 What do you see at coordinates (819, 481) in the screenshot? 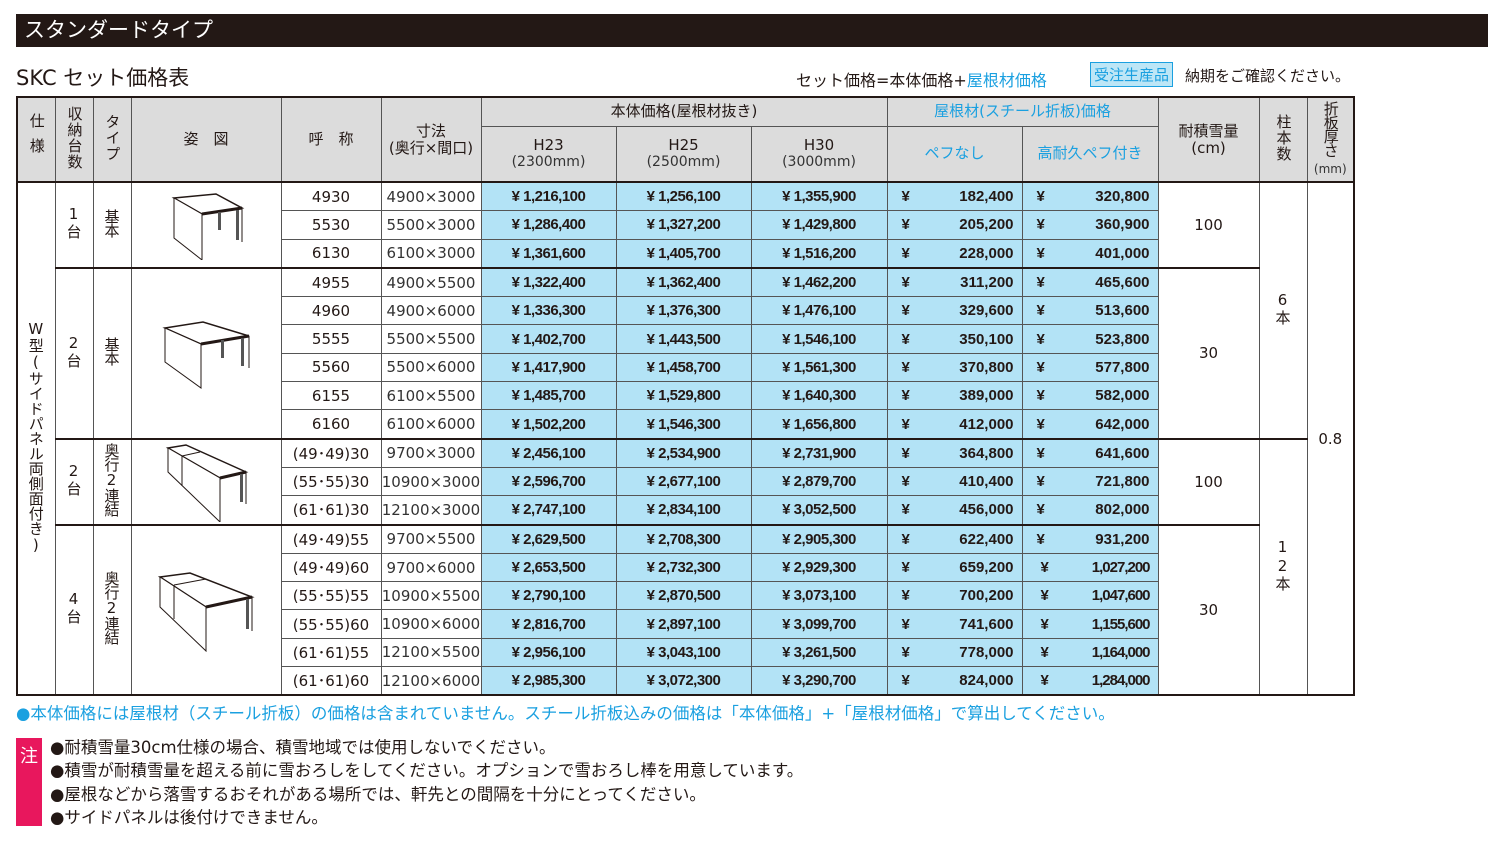
I see `price-h30: ¥ 2,879,700` at bounding box center [819, 481].